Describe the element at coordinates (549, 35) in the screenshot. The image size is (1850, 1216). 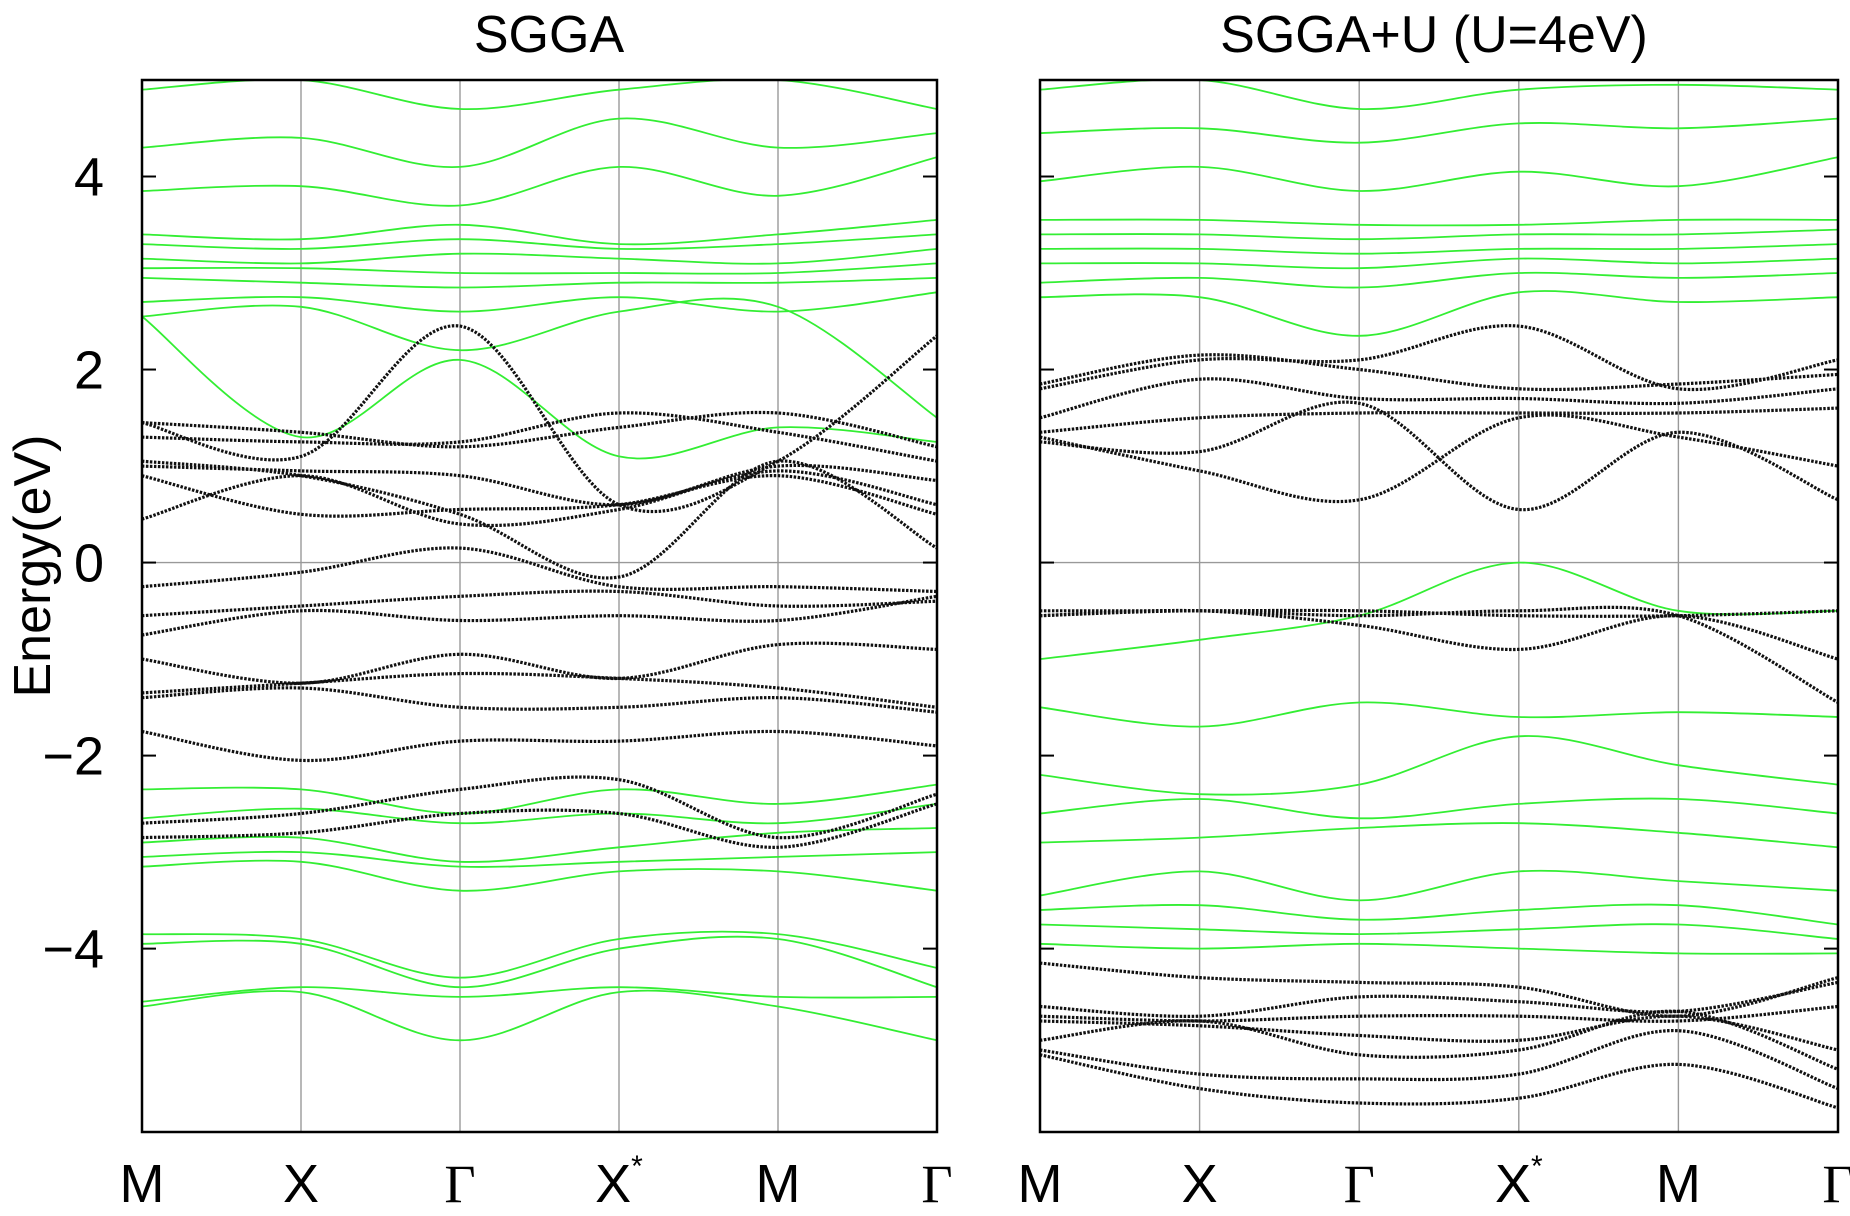
I see `sgga-title: SGGA` at that location.